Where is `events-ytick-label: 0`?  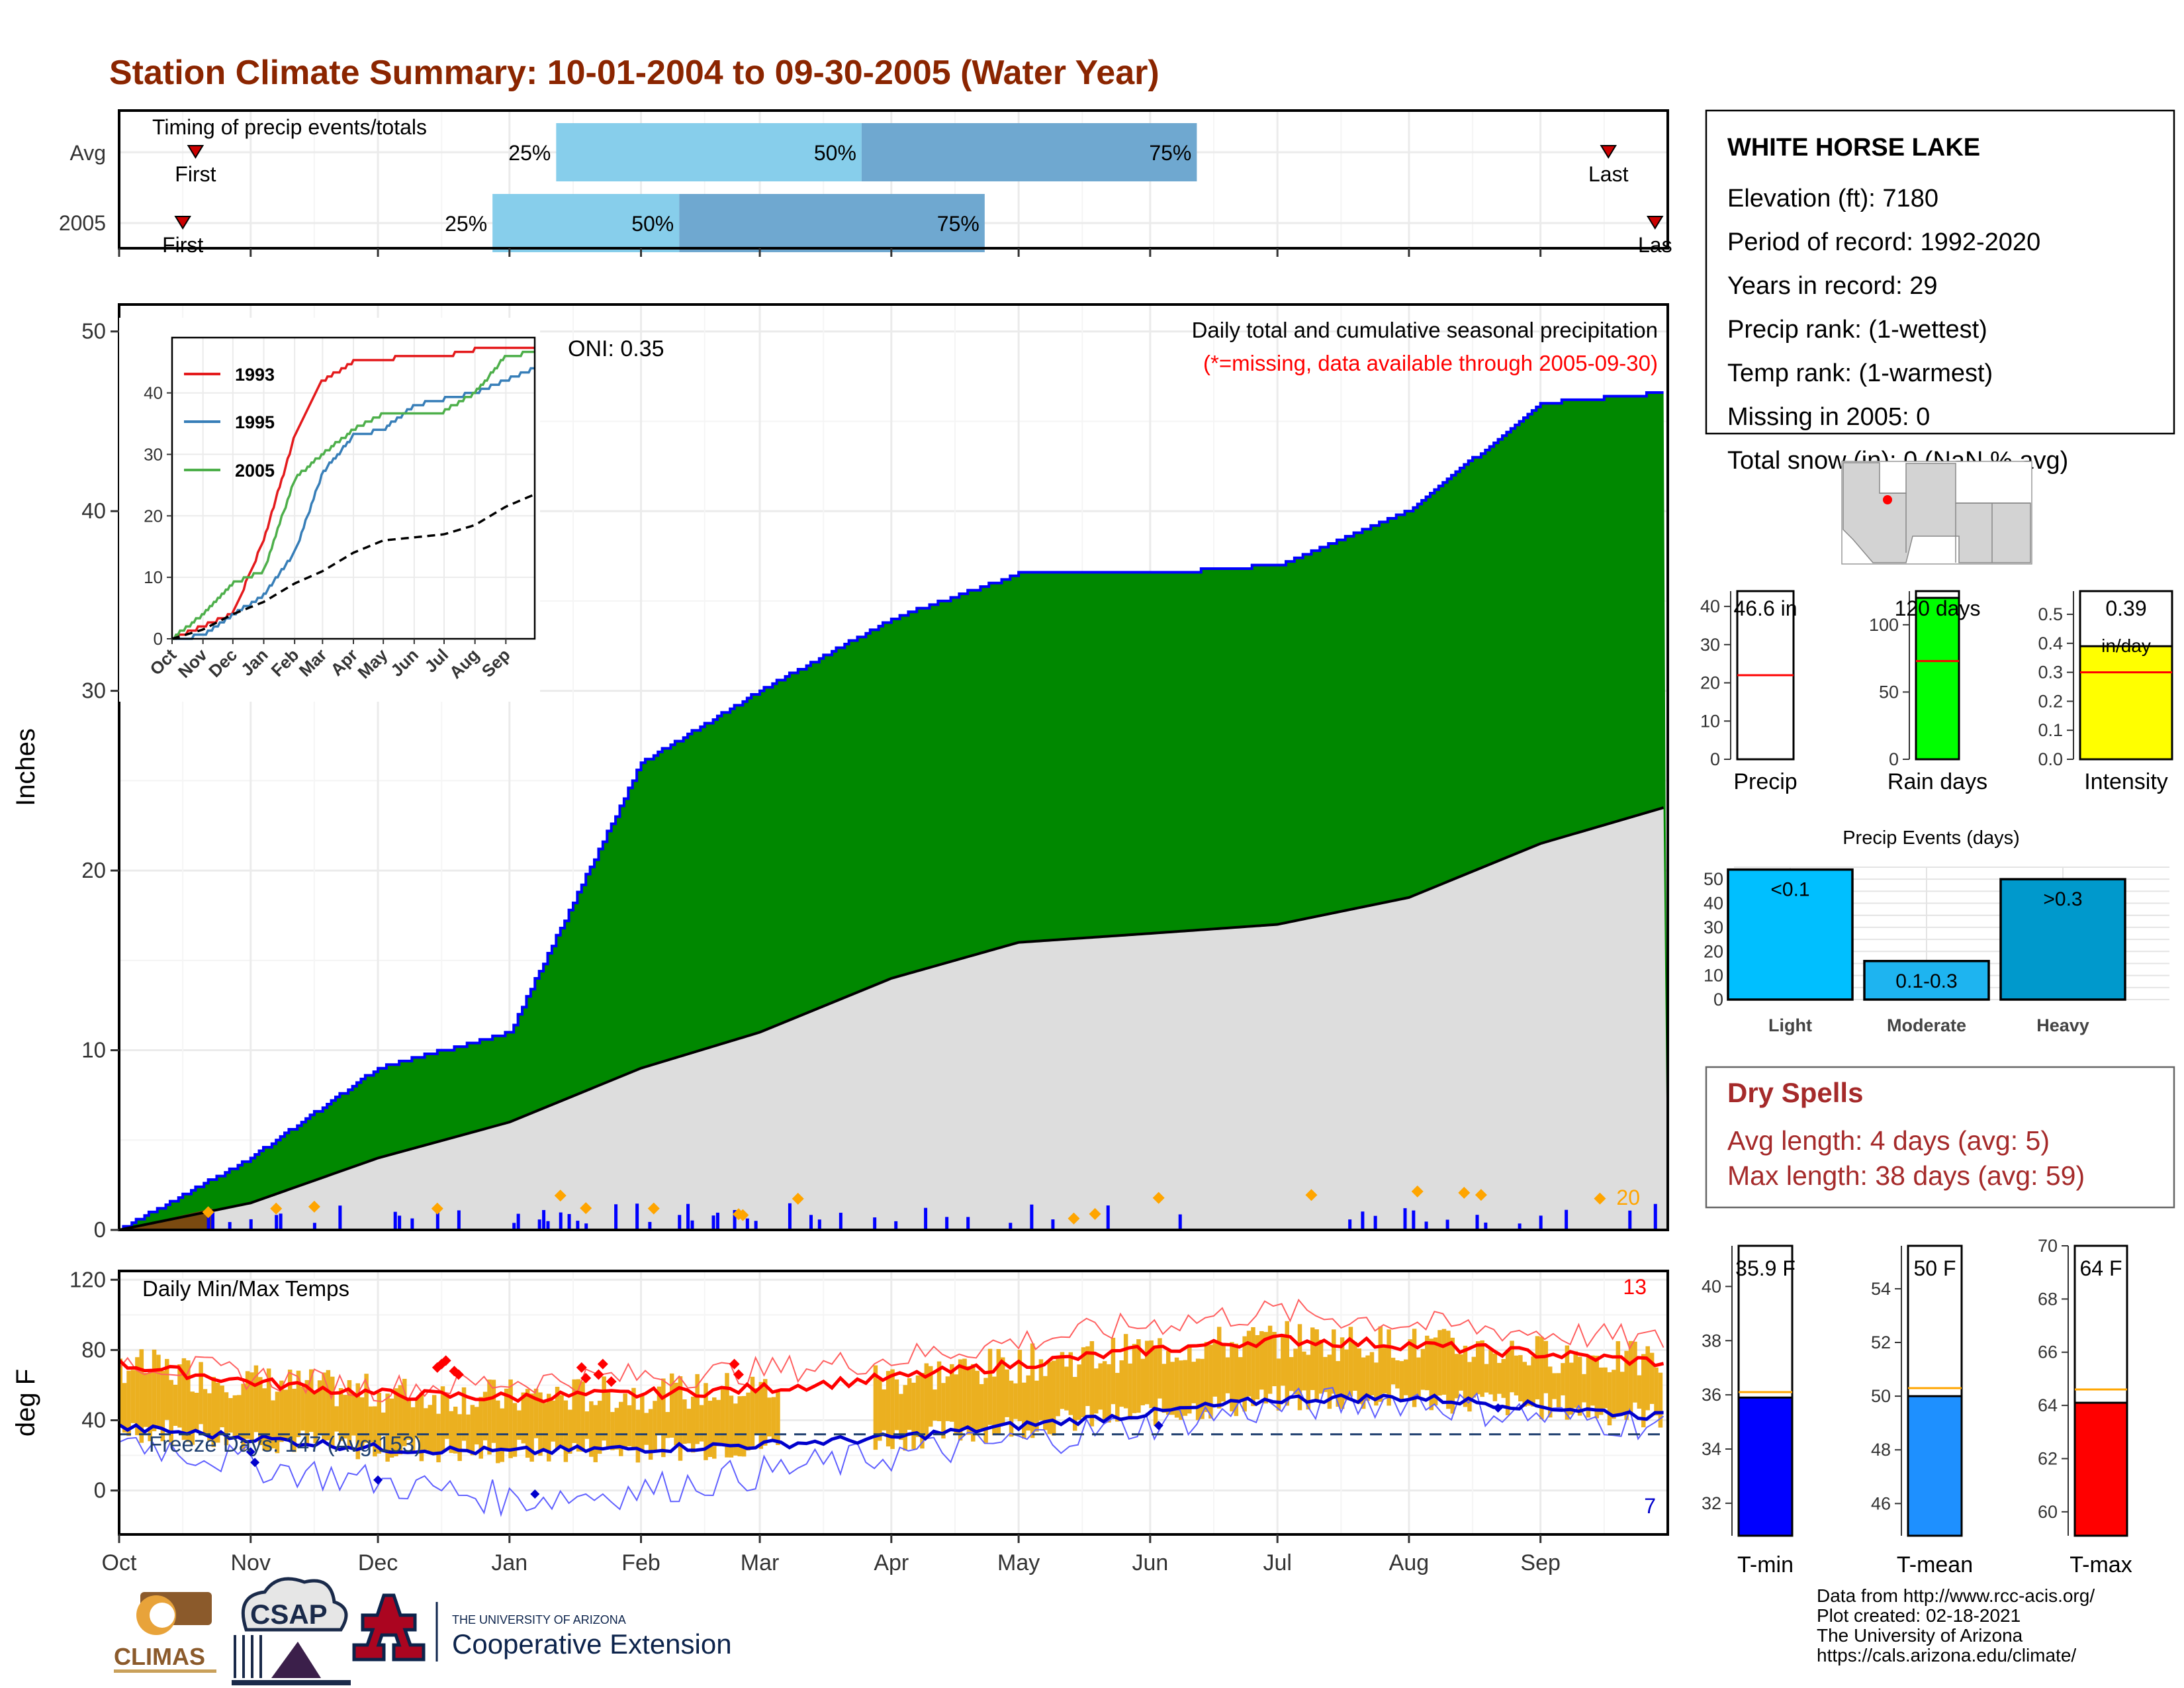
events-ytick-label: 0 is located at coordinates (1718, 999).